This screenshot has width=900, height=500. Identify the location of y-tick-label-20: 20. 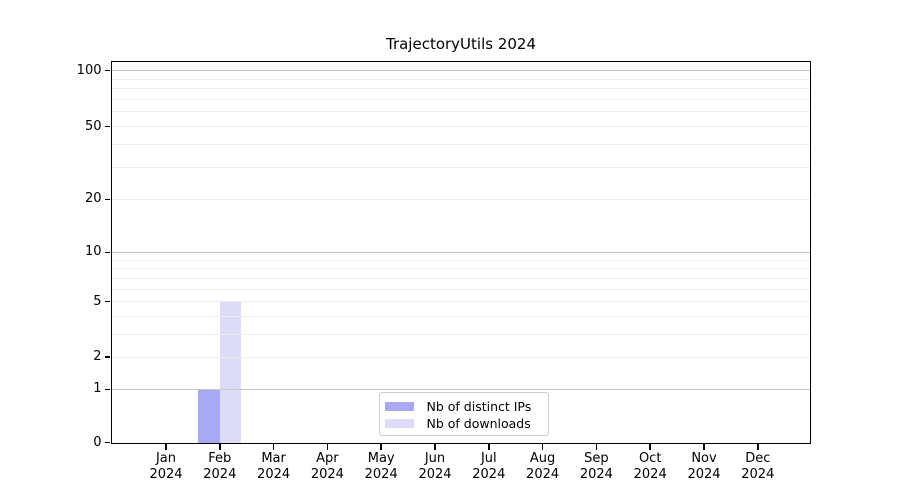
(93, 199).